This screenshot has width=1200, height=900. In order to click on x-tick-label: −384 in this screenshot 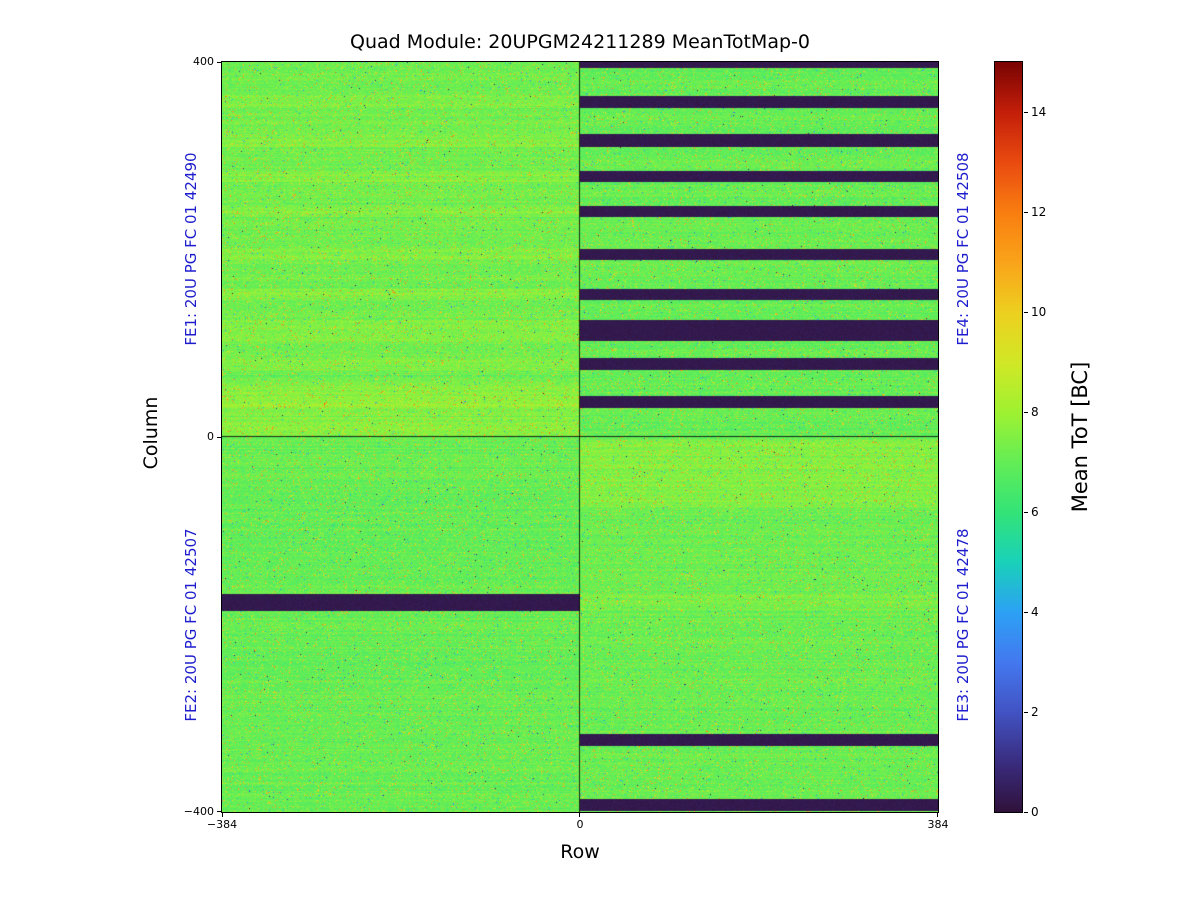, I will do `click(222, 824)`.